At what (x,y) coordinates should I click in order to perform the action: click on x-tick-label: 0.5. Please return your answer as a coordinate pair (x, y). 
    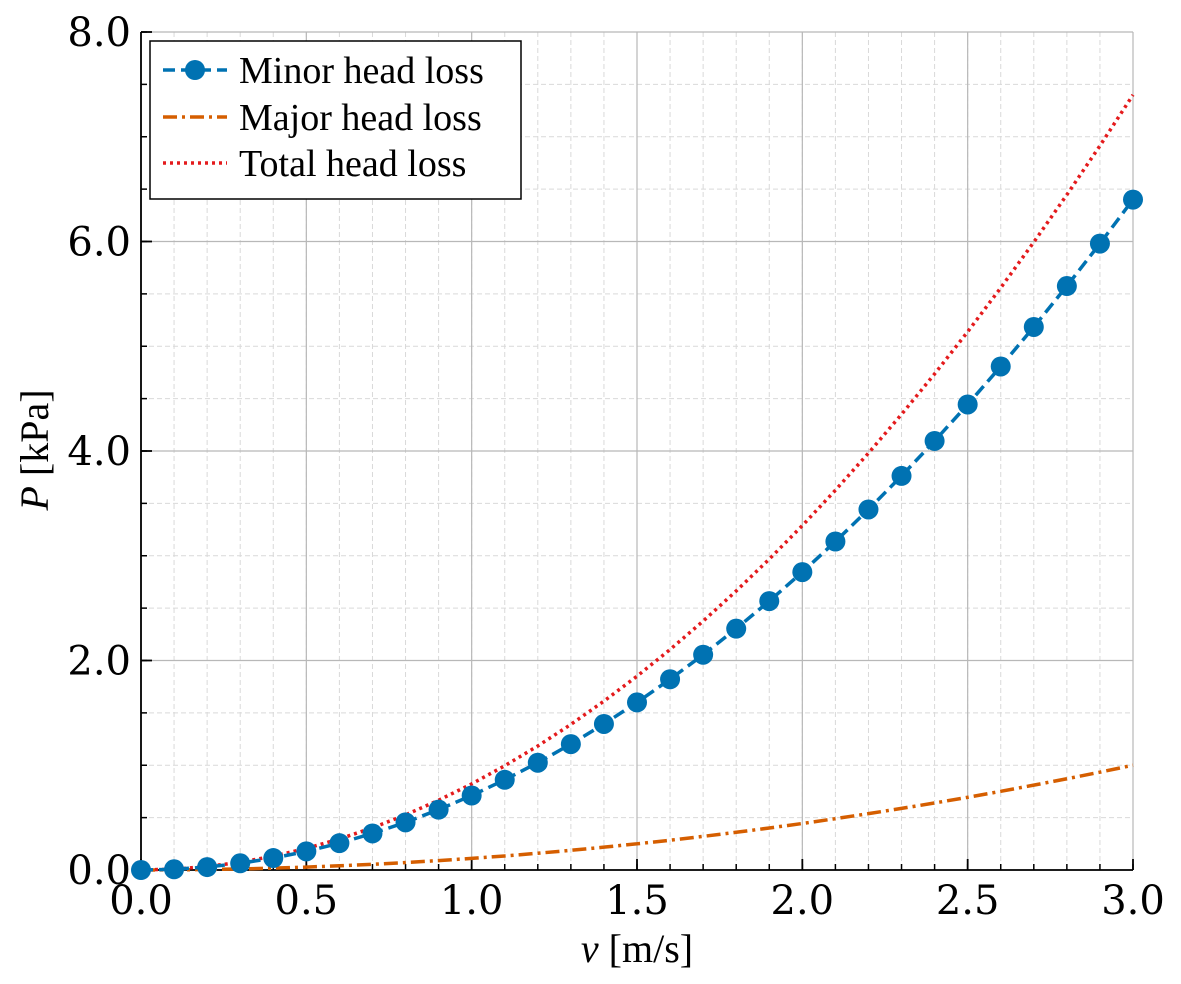
    Looking at the image, I should click on (307, 901).